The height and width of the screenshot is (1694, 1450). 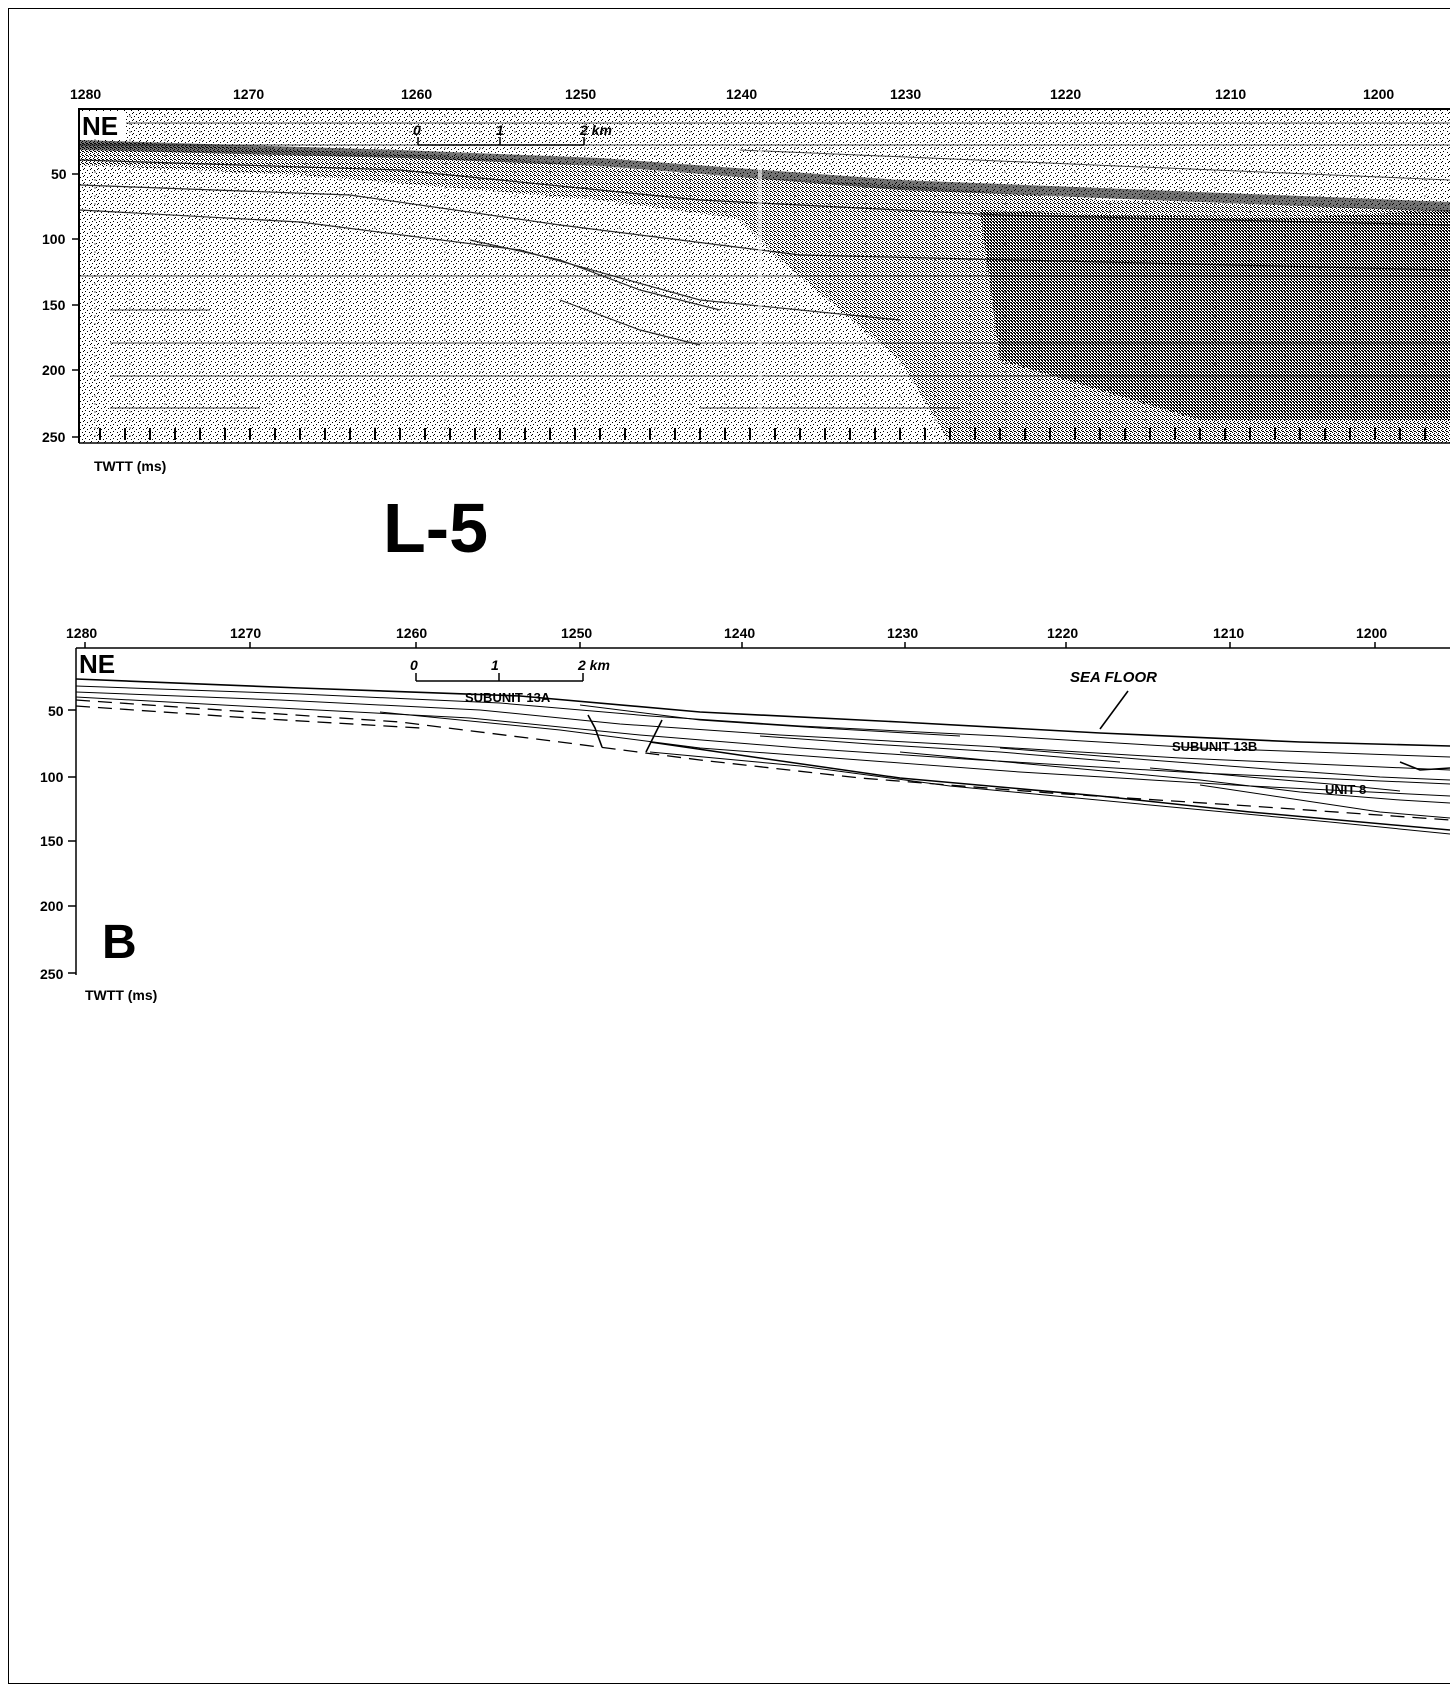 I want to click on top-x-tick-label: 1280, so click(x=85, y=94).